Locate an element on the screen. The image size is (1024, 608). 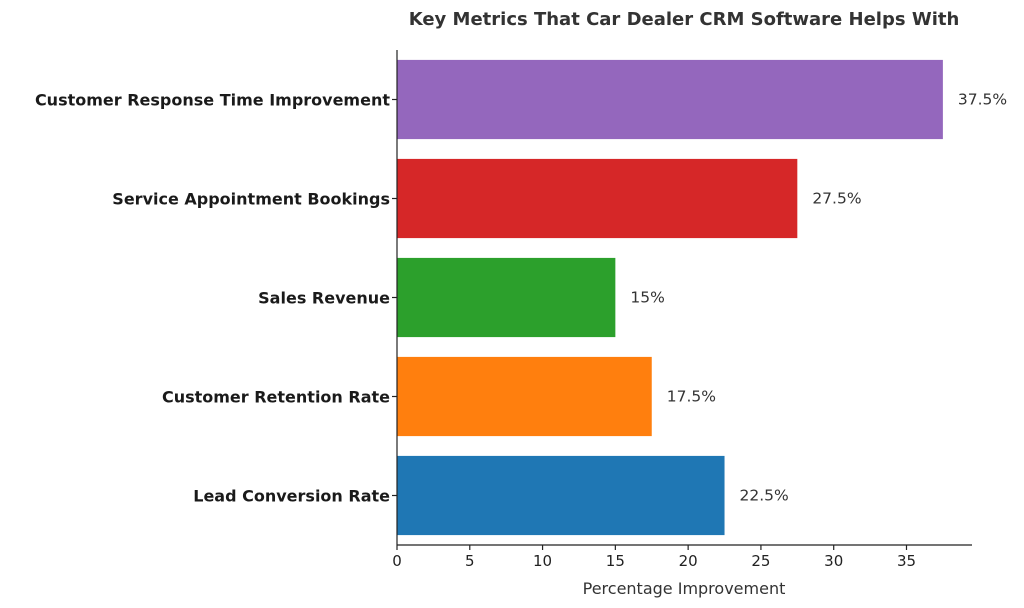
category-label: Sales Revenue is located at coordinates (324, 298).